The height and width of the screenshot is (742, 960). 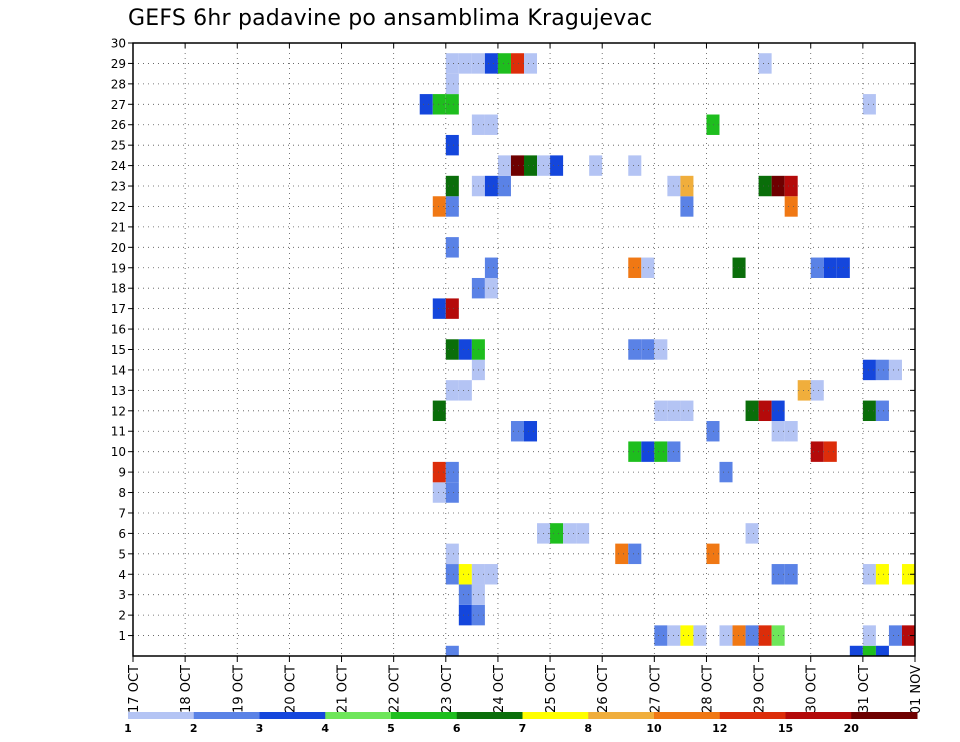 What do you see at coordinates (118, 187) in the screenshot?
I see `y-tick-label-23: 23` at bounding box center [118, 187].